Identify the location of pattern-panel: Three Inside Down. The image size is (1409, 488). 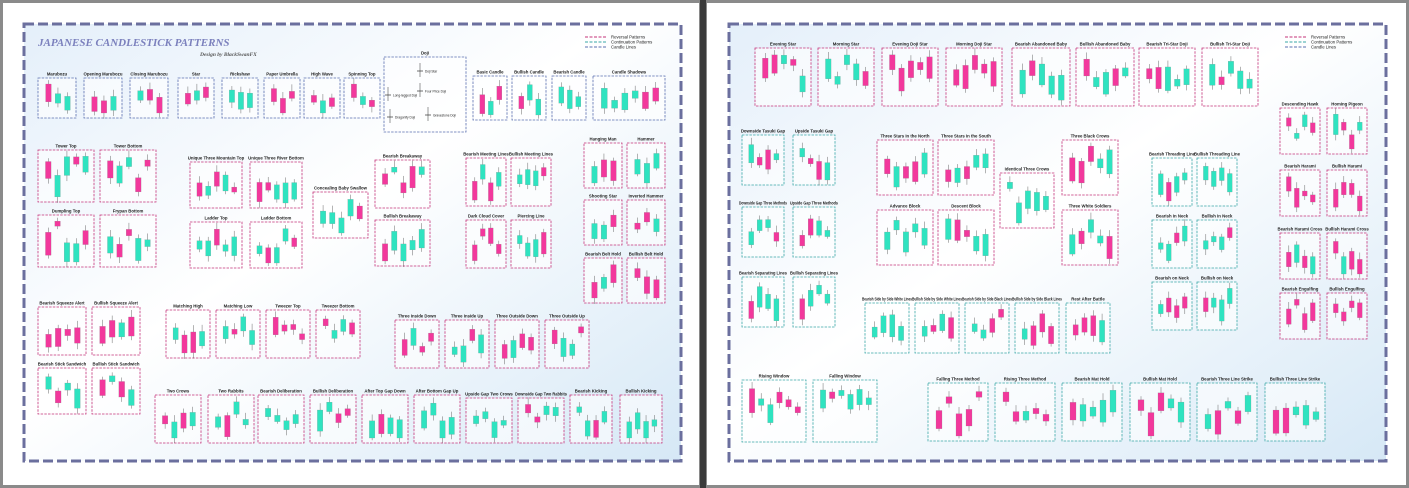
(417, 341).